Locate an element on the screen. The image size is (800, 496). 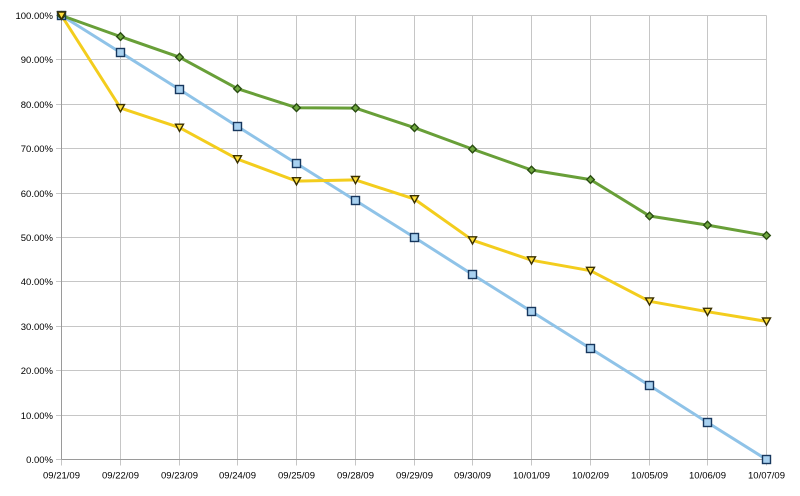
svg-text: 10/02/09 is located at coordinates (590, 476).